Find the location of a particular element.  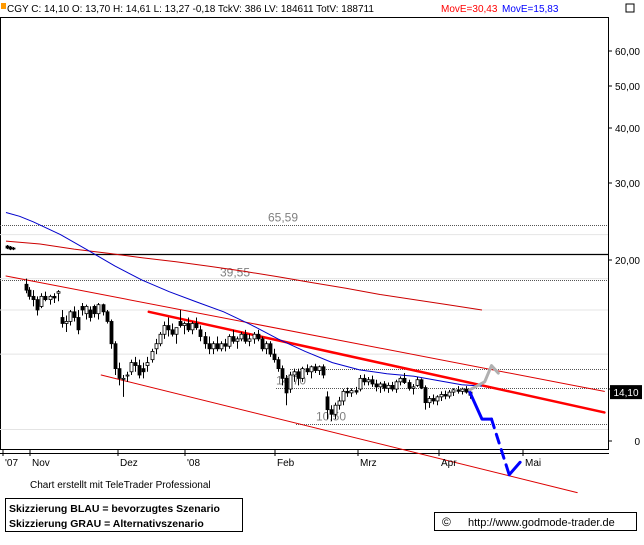

main-downtrend-line is located at coordinates (376, 362).